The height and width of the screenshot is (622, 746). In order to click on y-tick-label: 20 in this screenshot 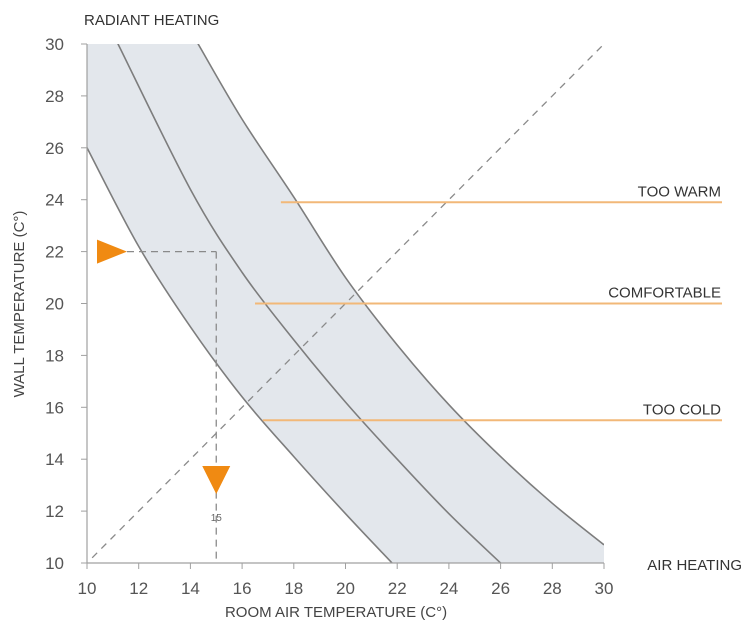, I will do `click(54, 304)`.